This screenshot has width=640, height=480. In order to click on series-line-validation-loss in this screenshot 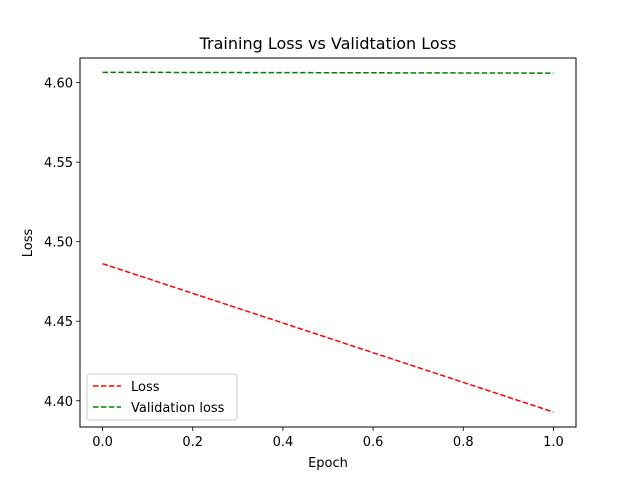, I will do `click(328, 72)`.